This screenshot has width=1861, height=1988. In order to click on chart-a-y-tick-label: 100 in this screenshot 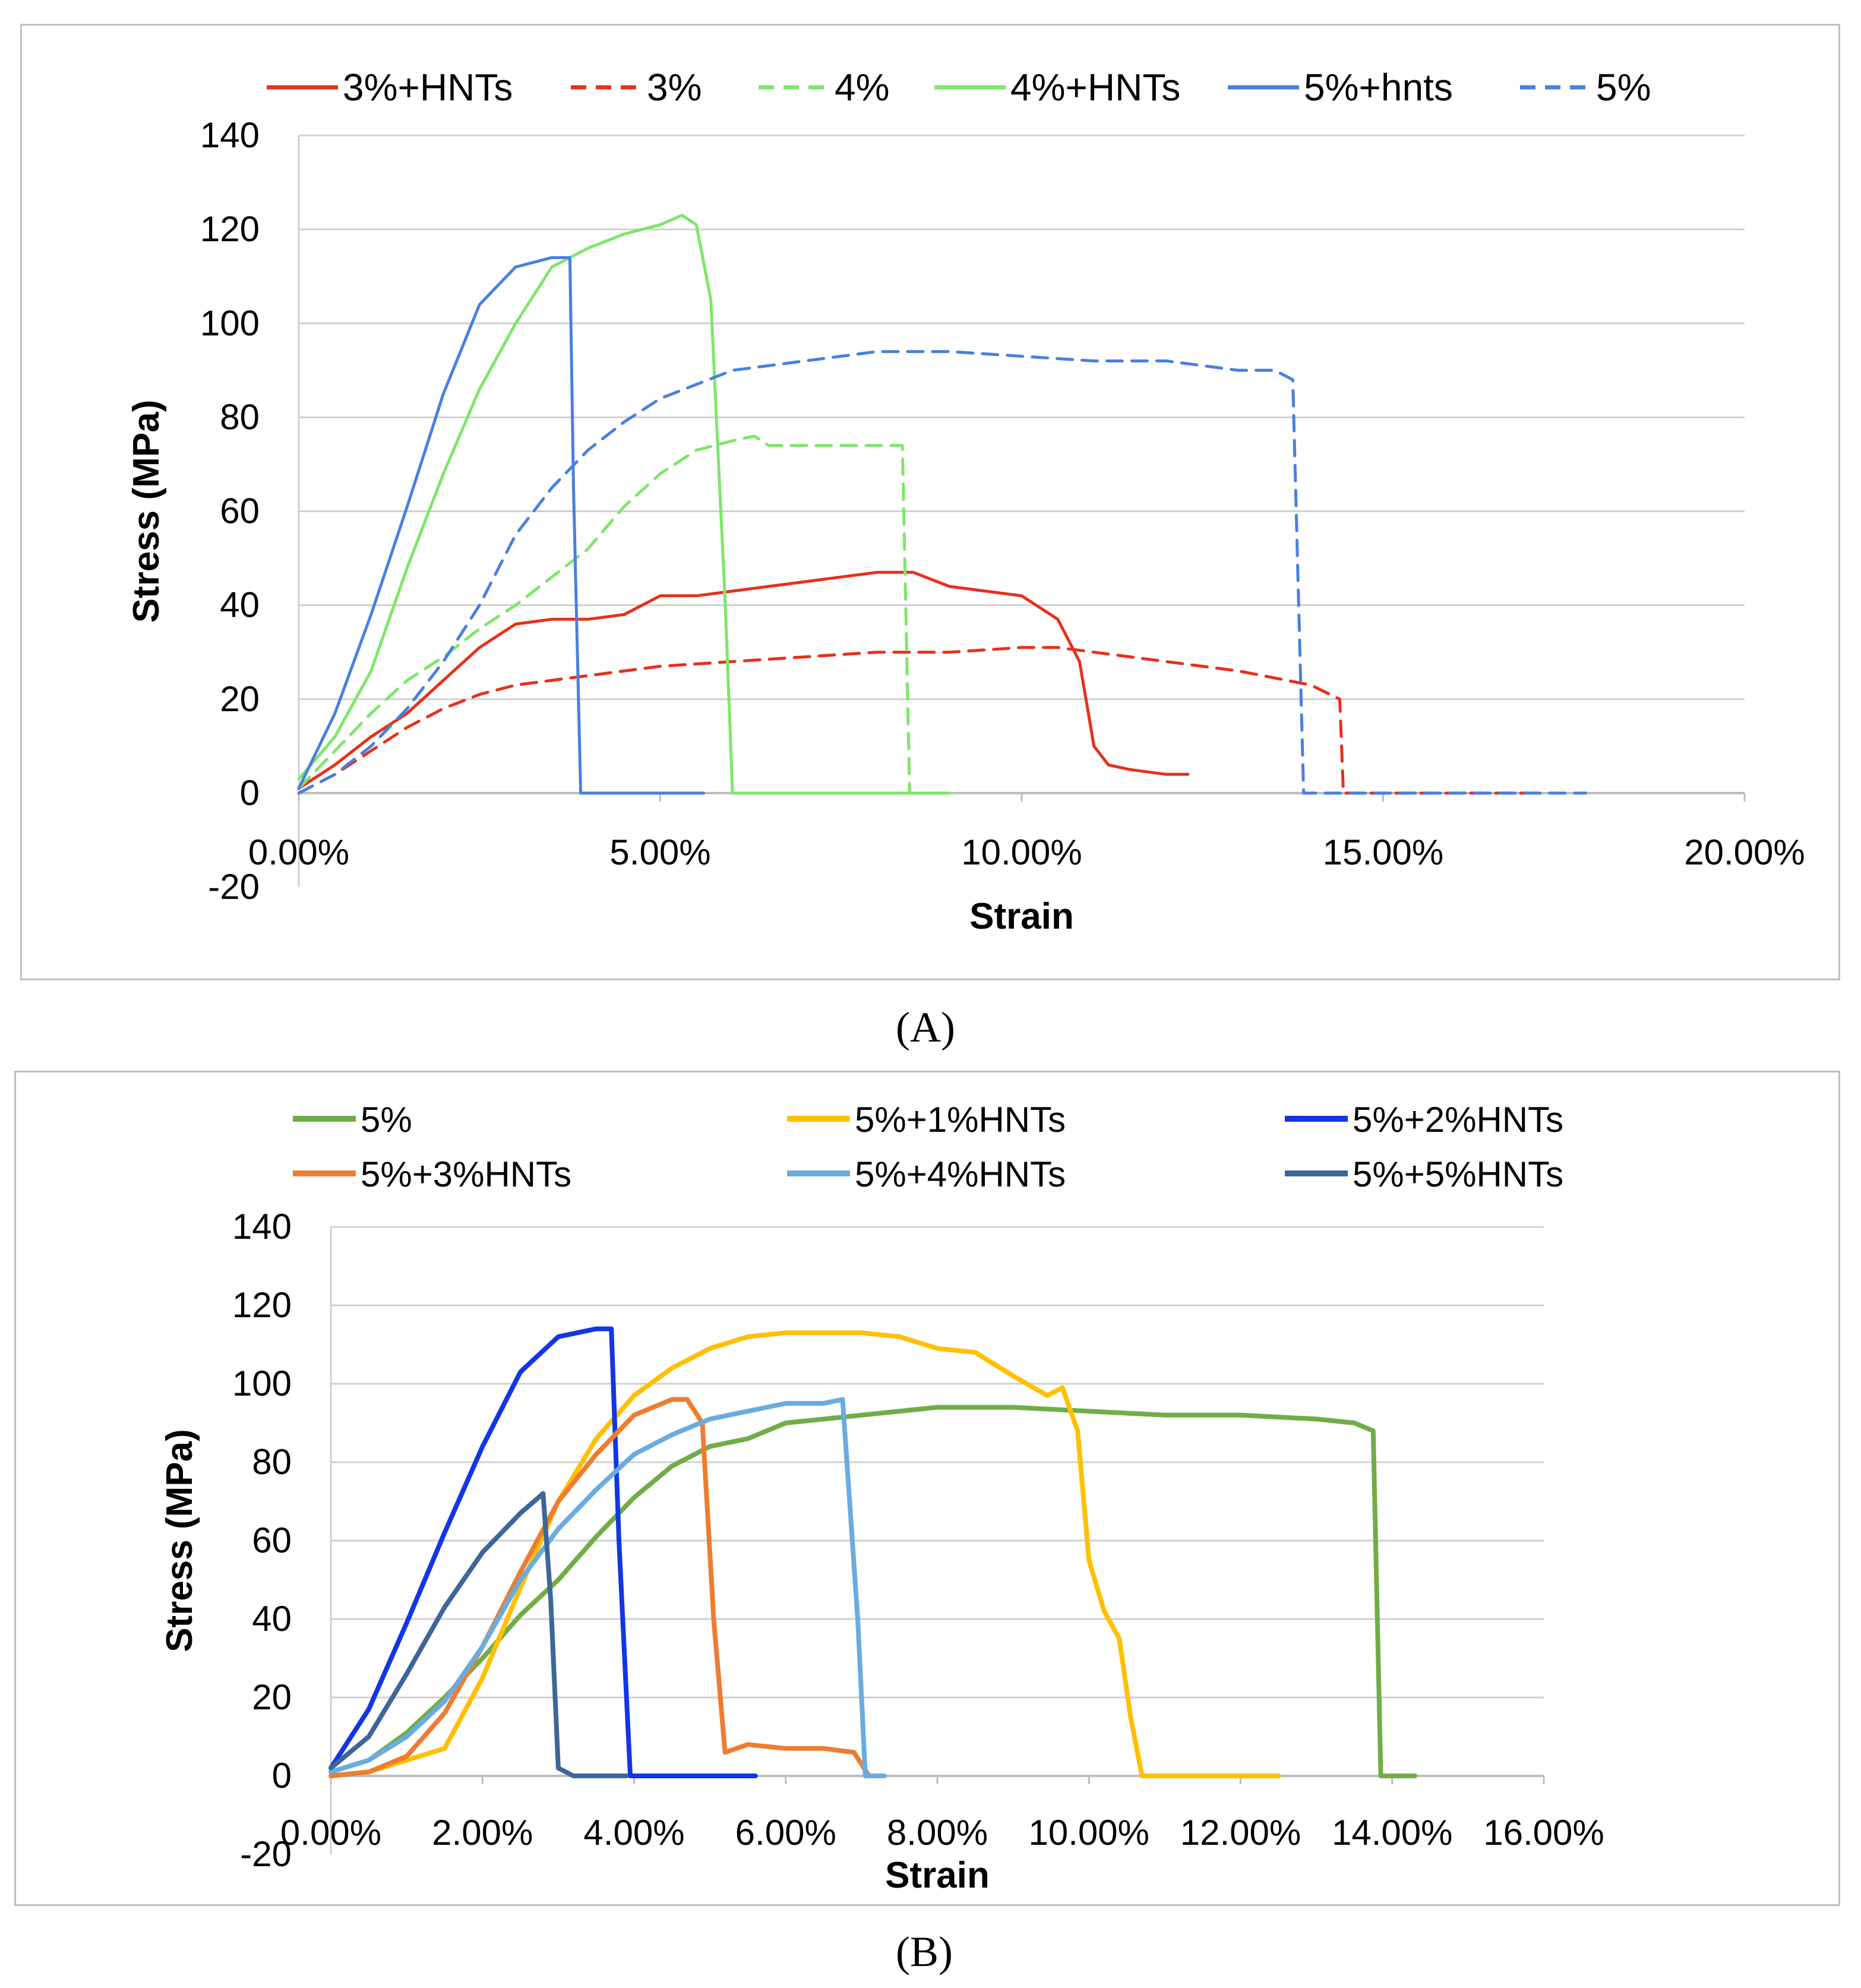, I will do `click(230, 323)`.